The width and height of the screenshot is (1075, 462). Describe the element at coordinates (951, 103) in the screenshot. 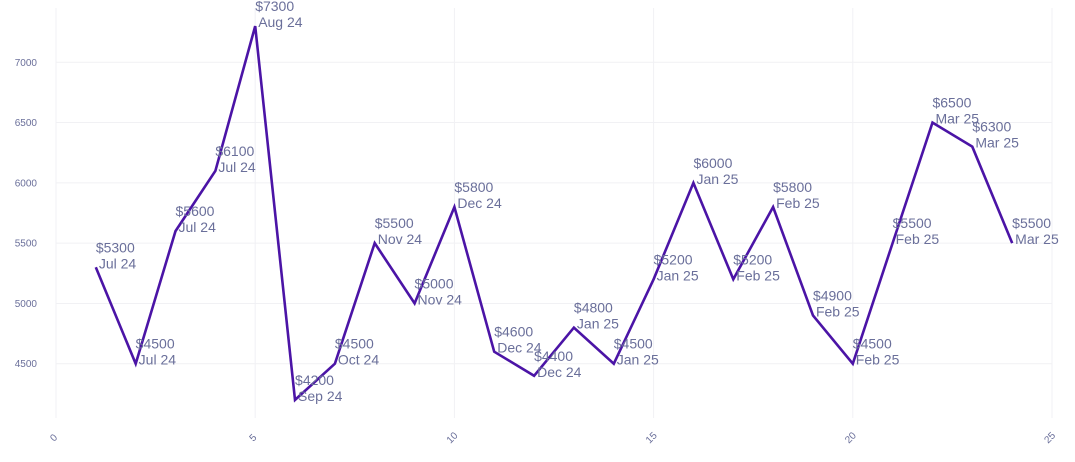

I see `data-label-price: $6500` at that location.